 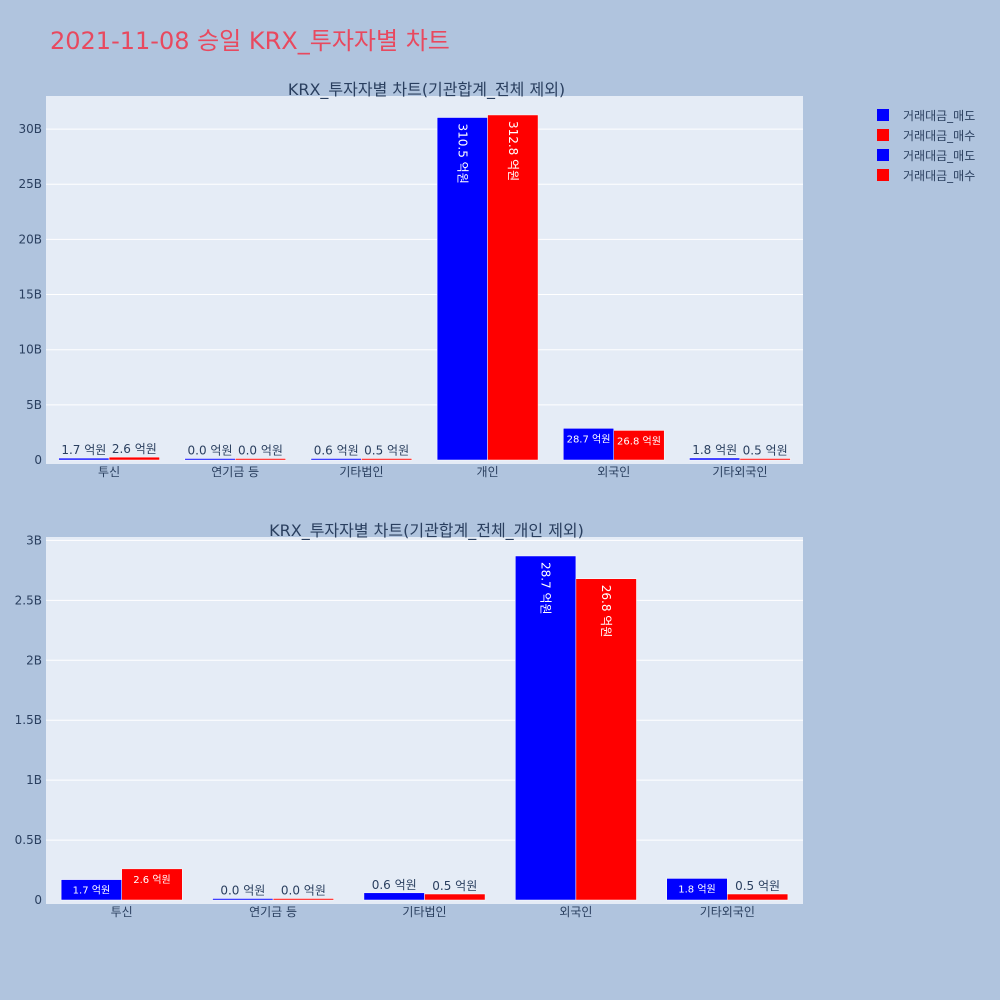 I want to click on y-tick-label: 1.5B, so click(x=28, y=720).